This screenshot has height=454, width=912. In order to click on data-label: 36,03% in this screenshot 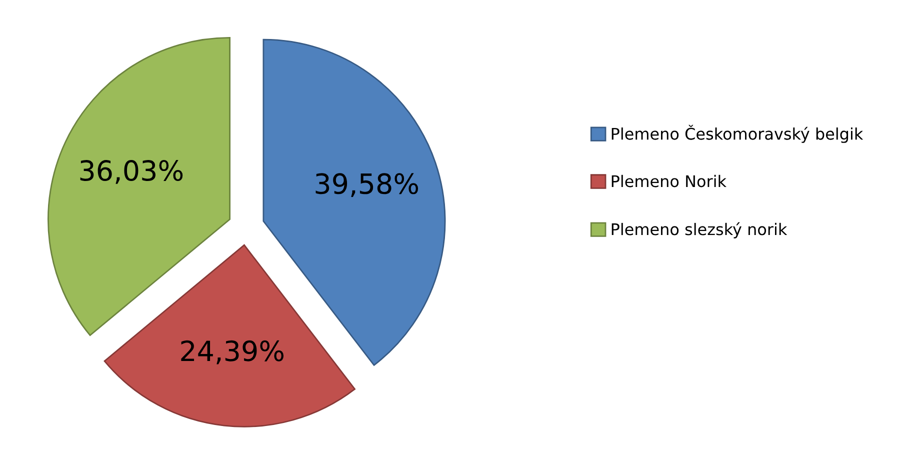, I will do `click(131, 172)`.